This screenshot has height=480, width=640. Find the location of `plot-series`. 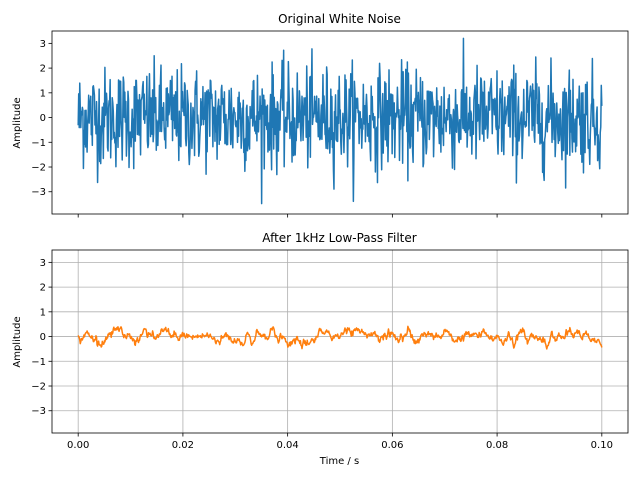

plot-series is located at coordinates (340, 337).